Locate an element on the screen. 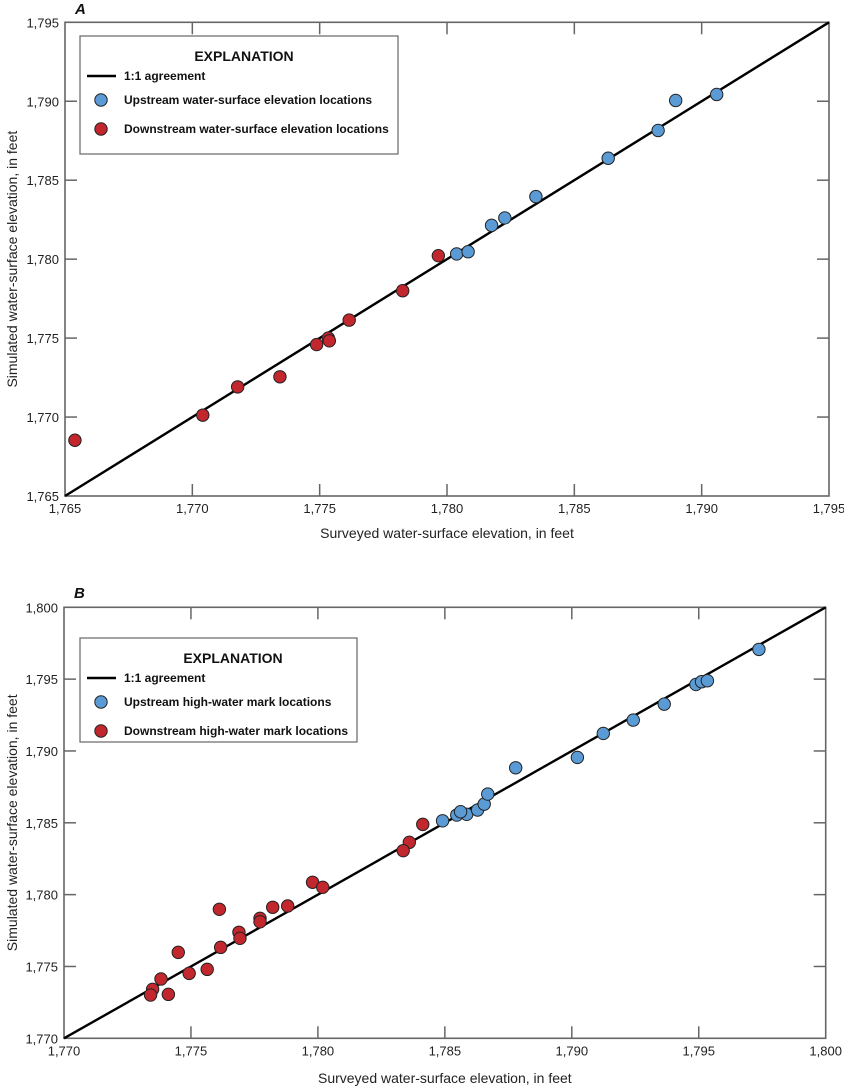 The image size is (844, 1089). panel-letter: B is located at coordinates (79, 593).